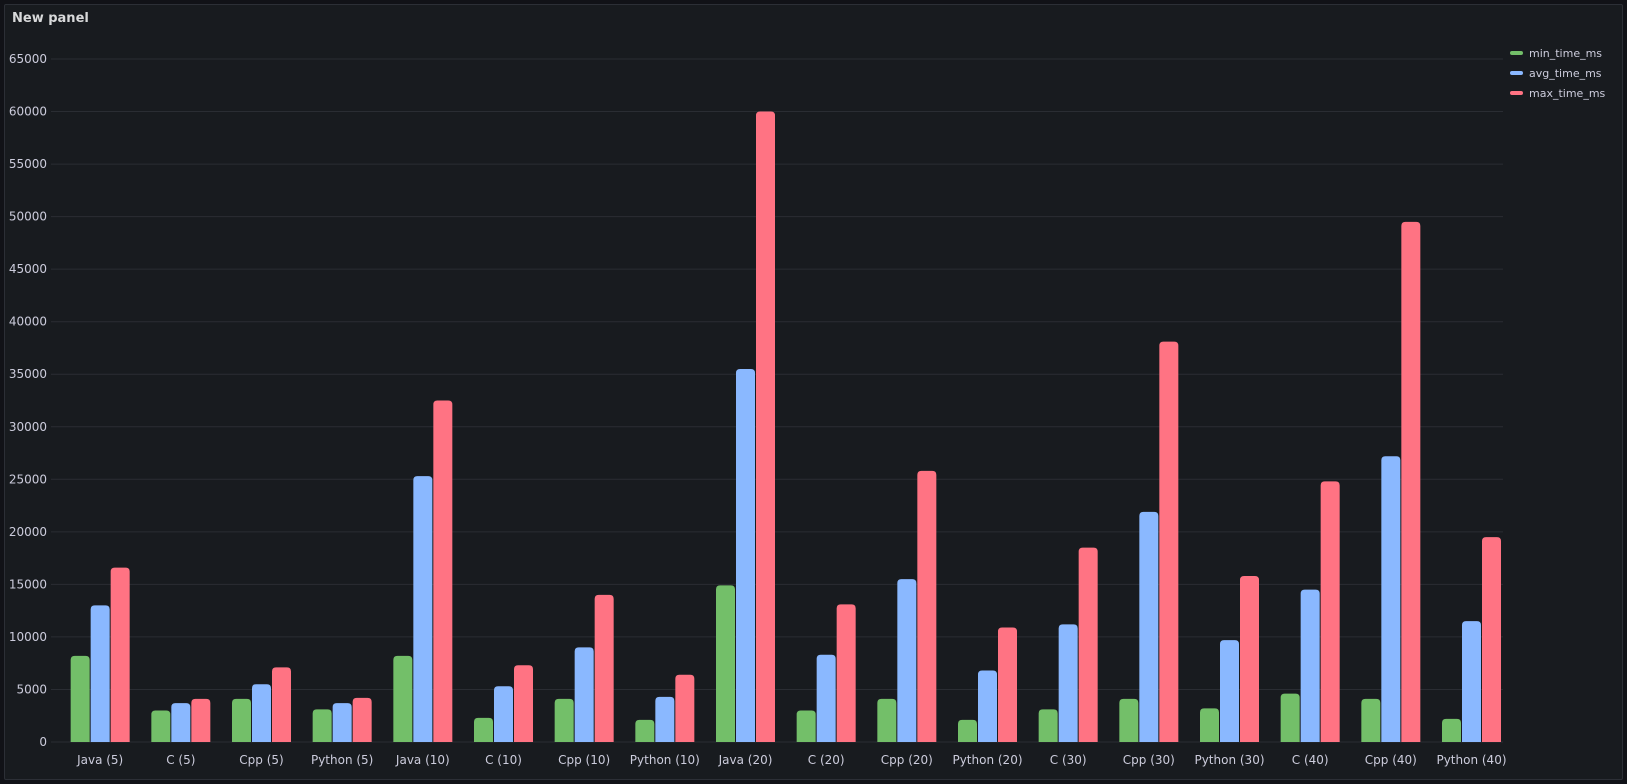 This screenshot has width=1627, height=784. Describe the element at coordinates (50, 18) in the screenshot. I see `panel-title: New panel` at that location.